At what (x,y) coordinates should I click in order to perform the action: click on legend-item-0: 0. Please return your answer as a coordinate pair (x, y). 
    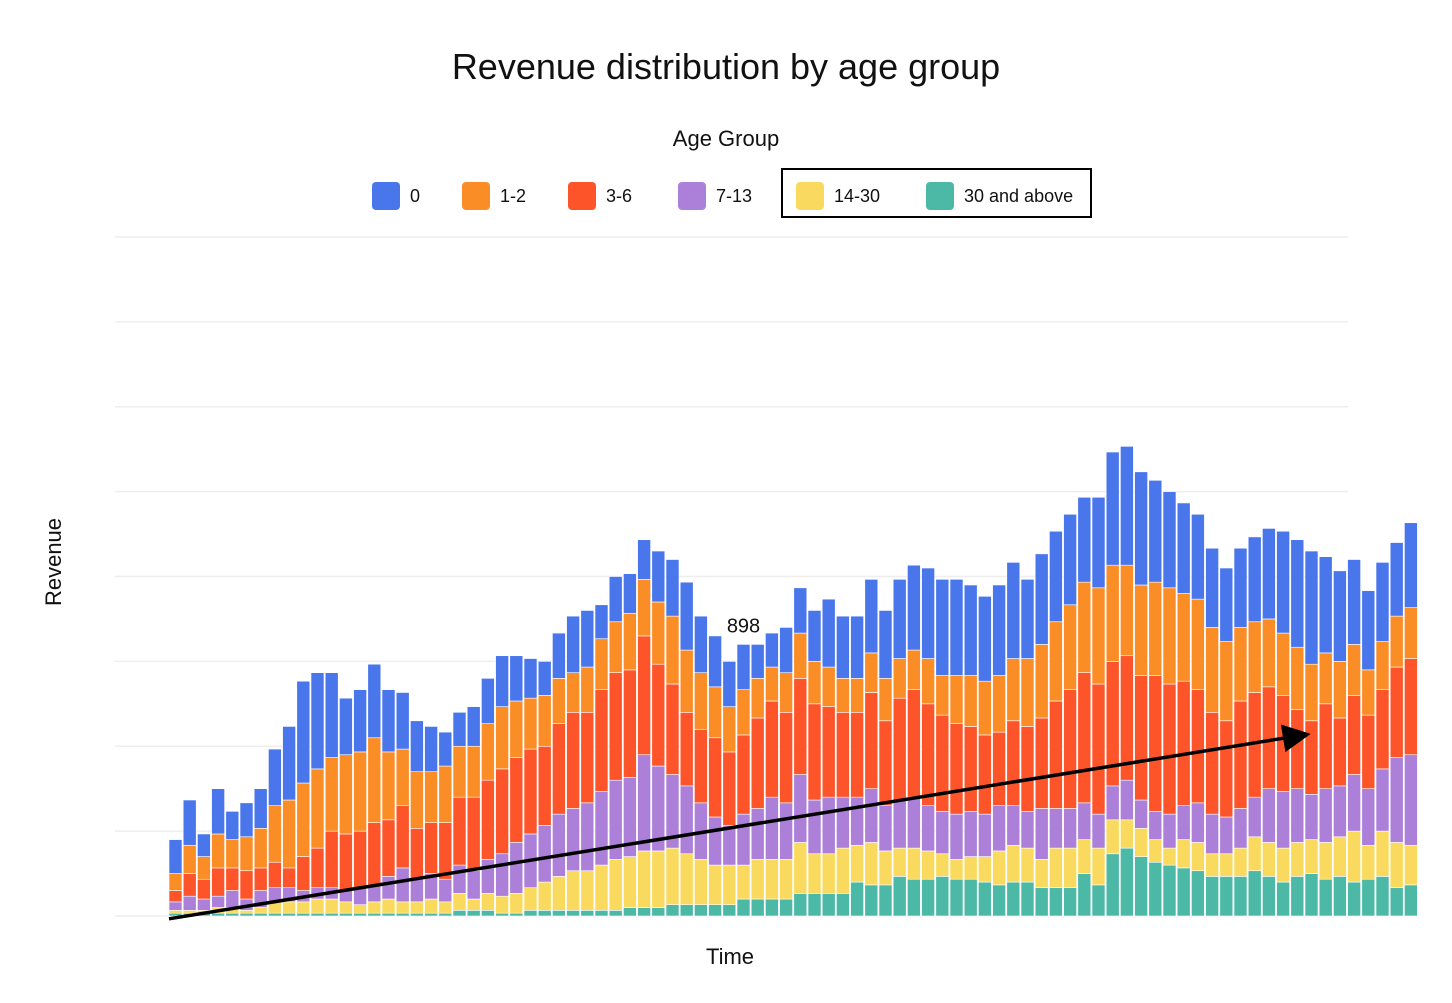
    Looking at the image, I should click on (396, 196).